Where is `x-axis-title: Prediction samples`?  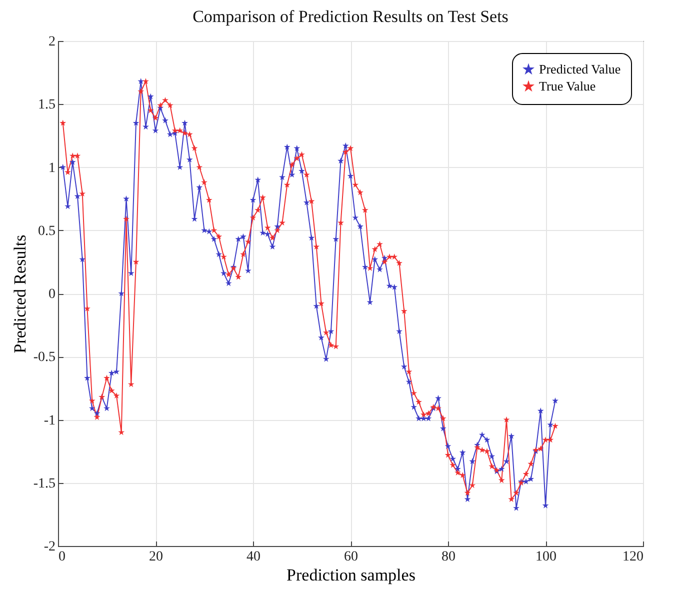
x-axis-title: Prediction samples is located at coordinates (351, 575).